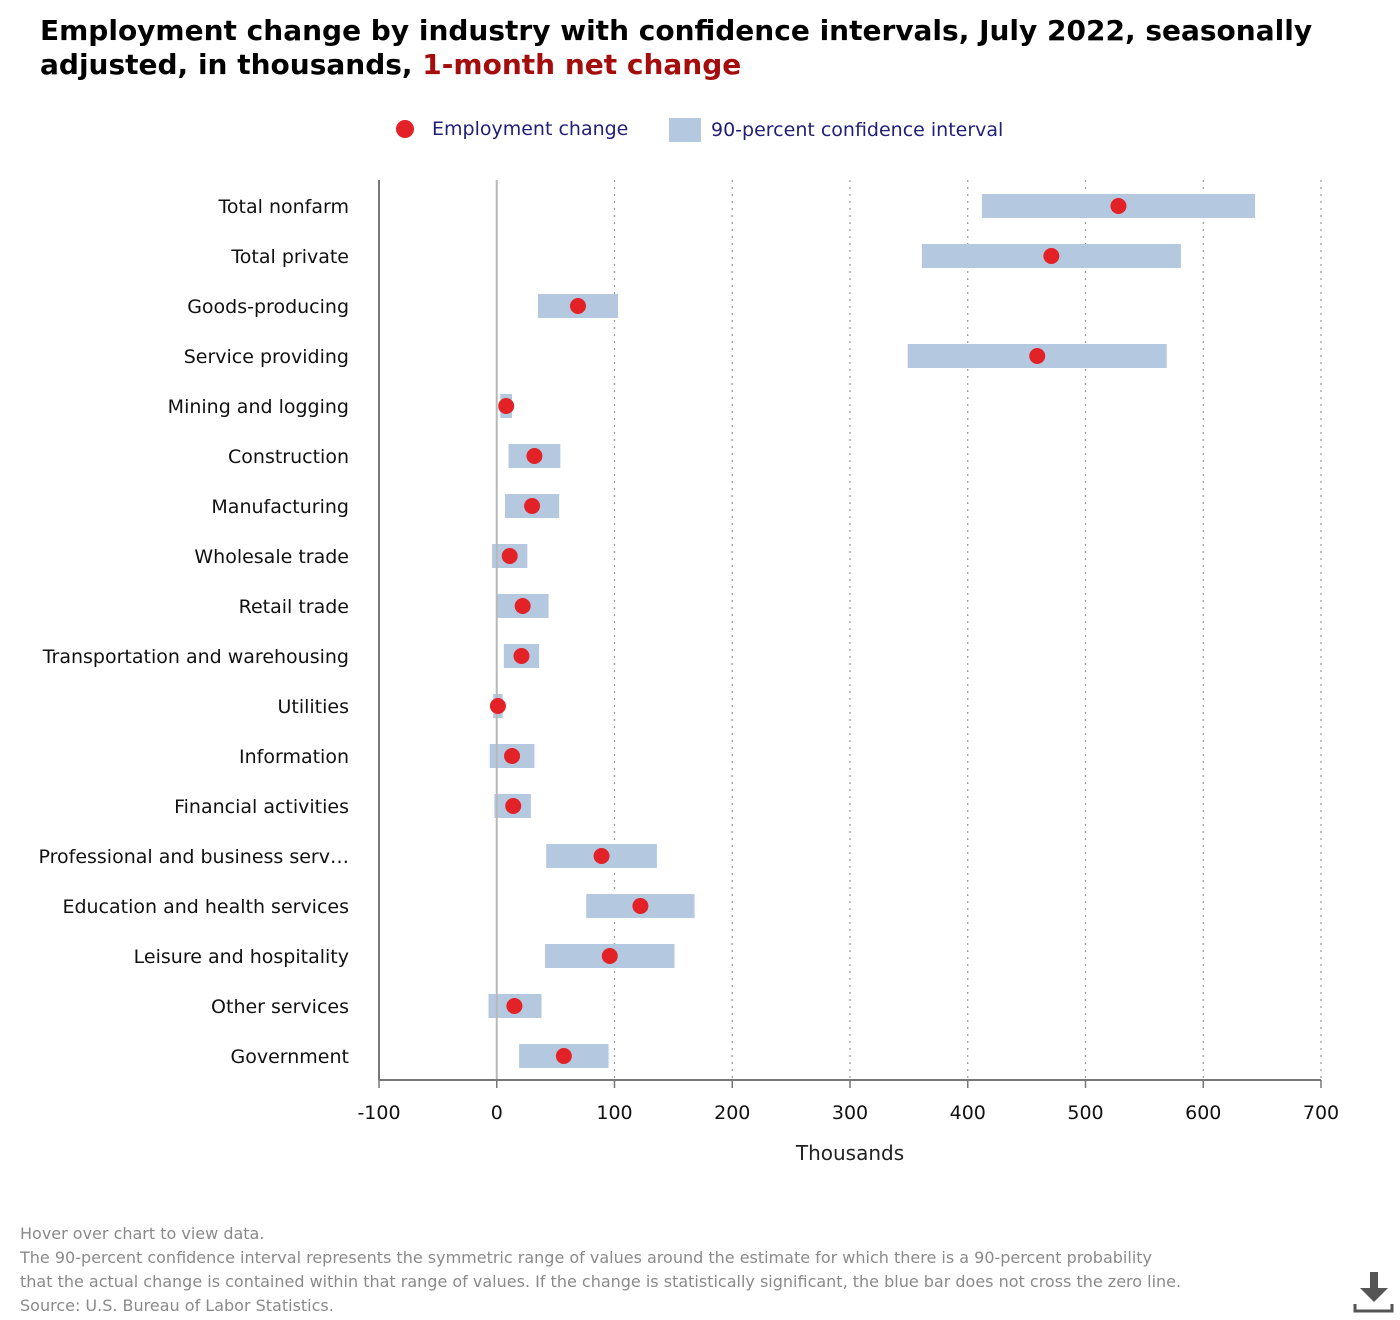 This screenshot has width=1400, height=1320. Describe the element at coordinates (1203, 1113) in the screenshot. I see `x-tick-label-600: 600` at that location.